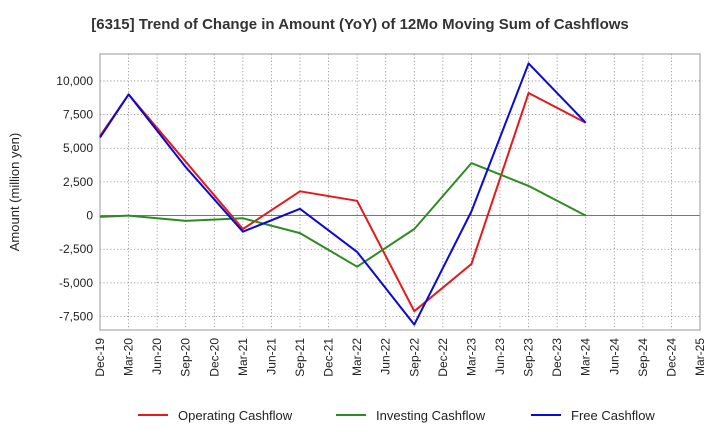 The height and width of the screenshot is (440, 720). I want to click on x-tick-label: Dec-21, so click(329, 357).